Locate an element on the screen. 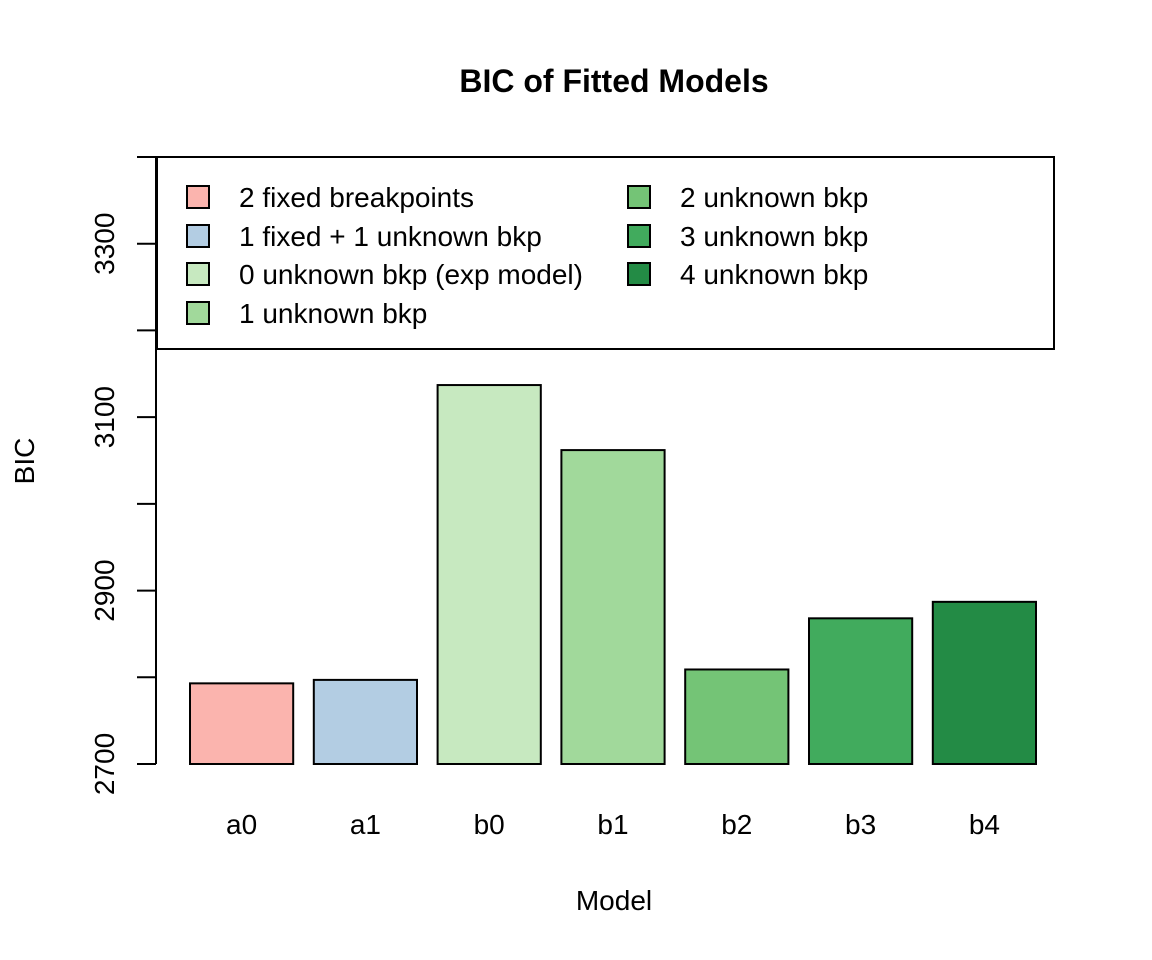 The width and height of the screenshot is (1152, 960). y-tick-label-2900: 2900 is located at coordinates (104, 590).